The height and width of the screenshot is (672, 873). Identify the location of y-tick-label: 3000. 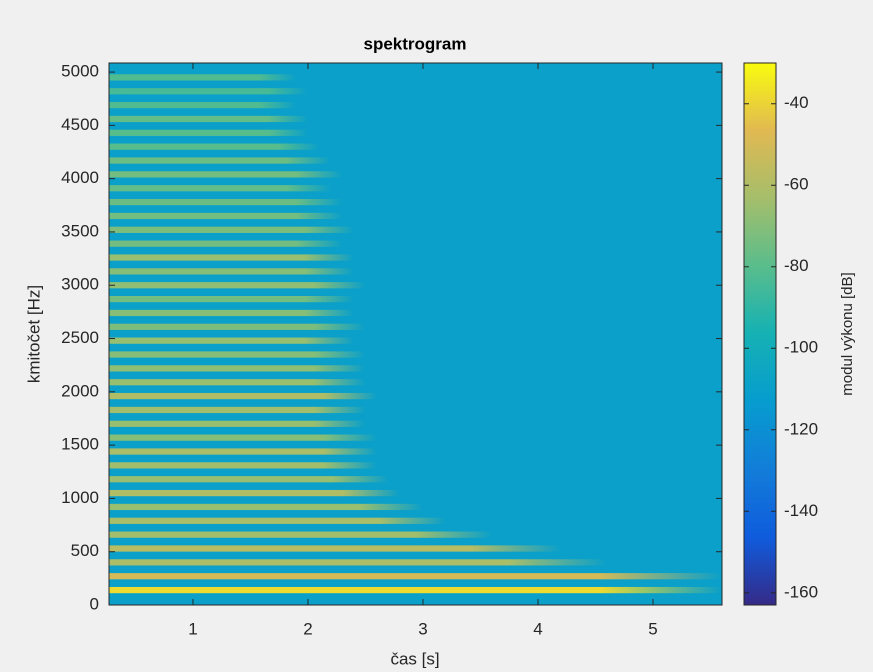
(80, 284).